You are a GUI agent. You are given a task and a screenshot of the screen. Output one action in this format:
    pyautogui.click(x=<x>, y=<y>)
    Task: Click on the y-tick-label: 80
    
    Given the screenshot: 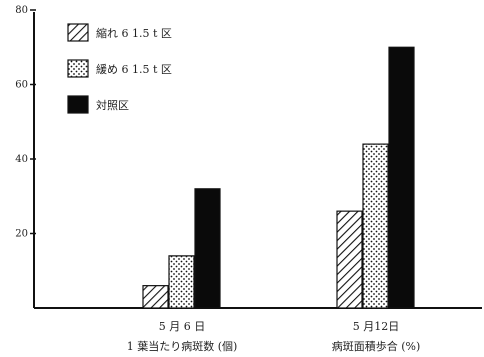 What is the action you would take?
    pyautogui.click(x=21, y=10)
    